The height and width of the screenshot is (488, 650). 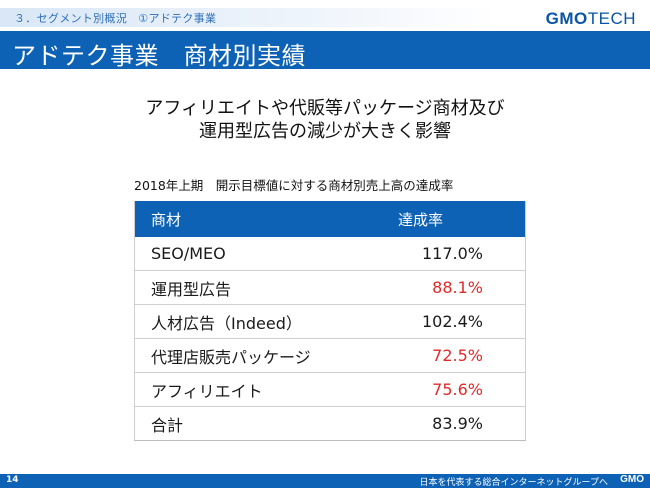 I want to click on header-product: 商材, so click(x=260, y=219).